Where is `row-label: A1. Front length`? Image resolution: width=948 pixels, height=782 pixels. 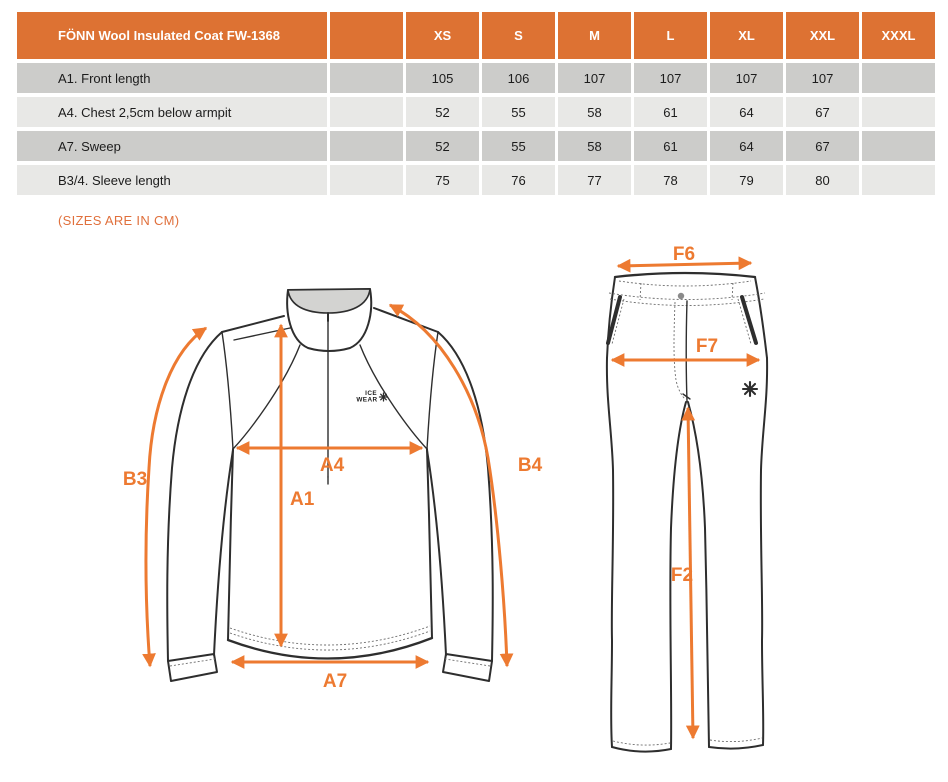
row-label: A1. Front length is located at coordinates (172, 78).